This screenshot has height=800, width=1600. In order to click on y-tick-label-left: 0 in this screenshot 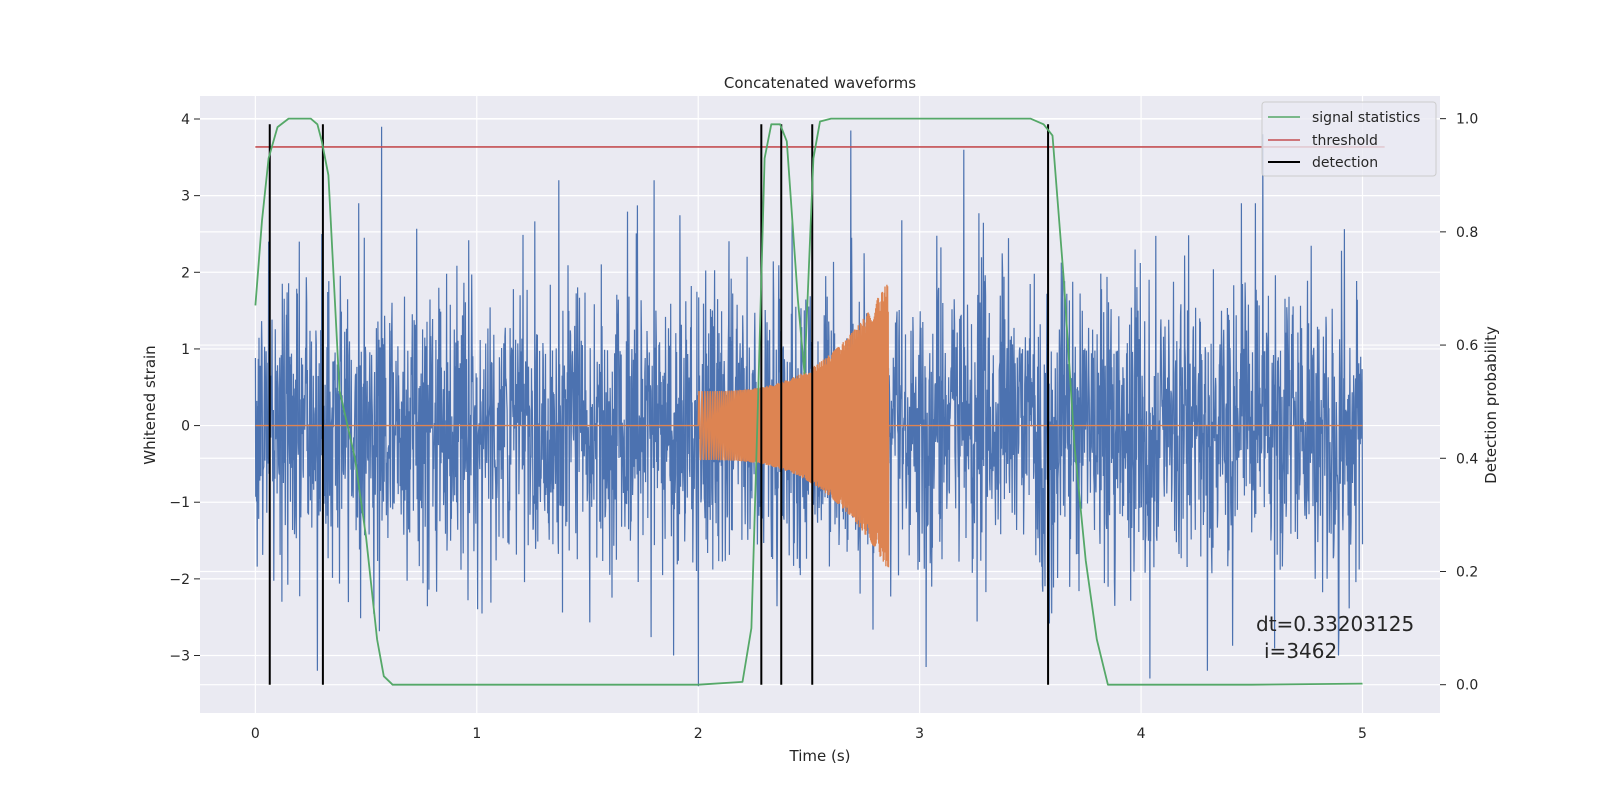, I will do `click(185, 427)`.